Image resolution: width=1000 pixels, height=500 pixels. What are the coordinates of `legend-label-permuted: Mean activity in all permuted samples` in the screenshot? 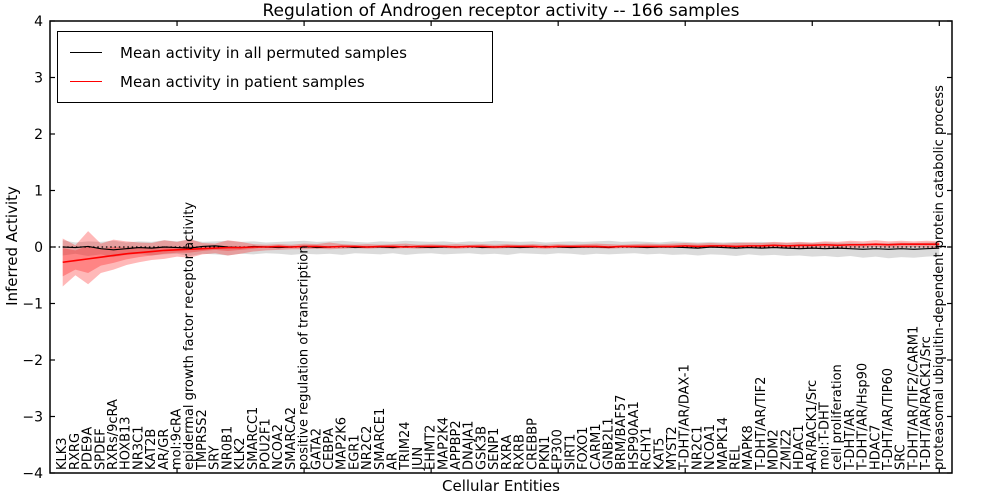 It's located at (263, 52).